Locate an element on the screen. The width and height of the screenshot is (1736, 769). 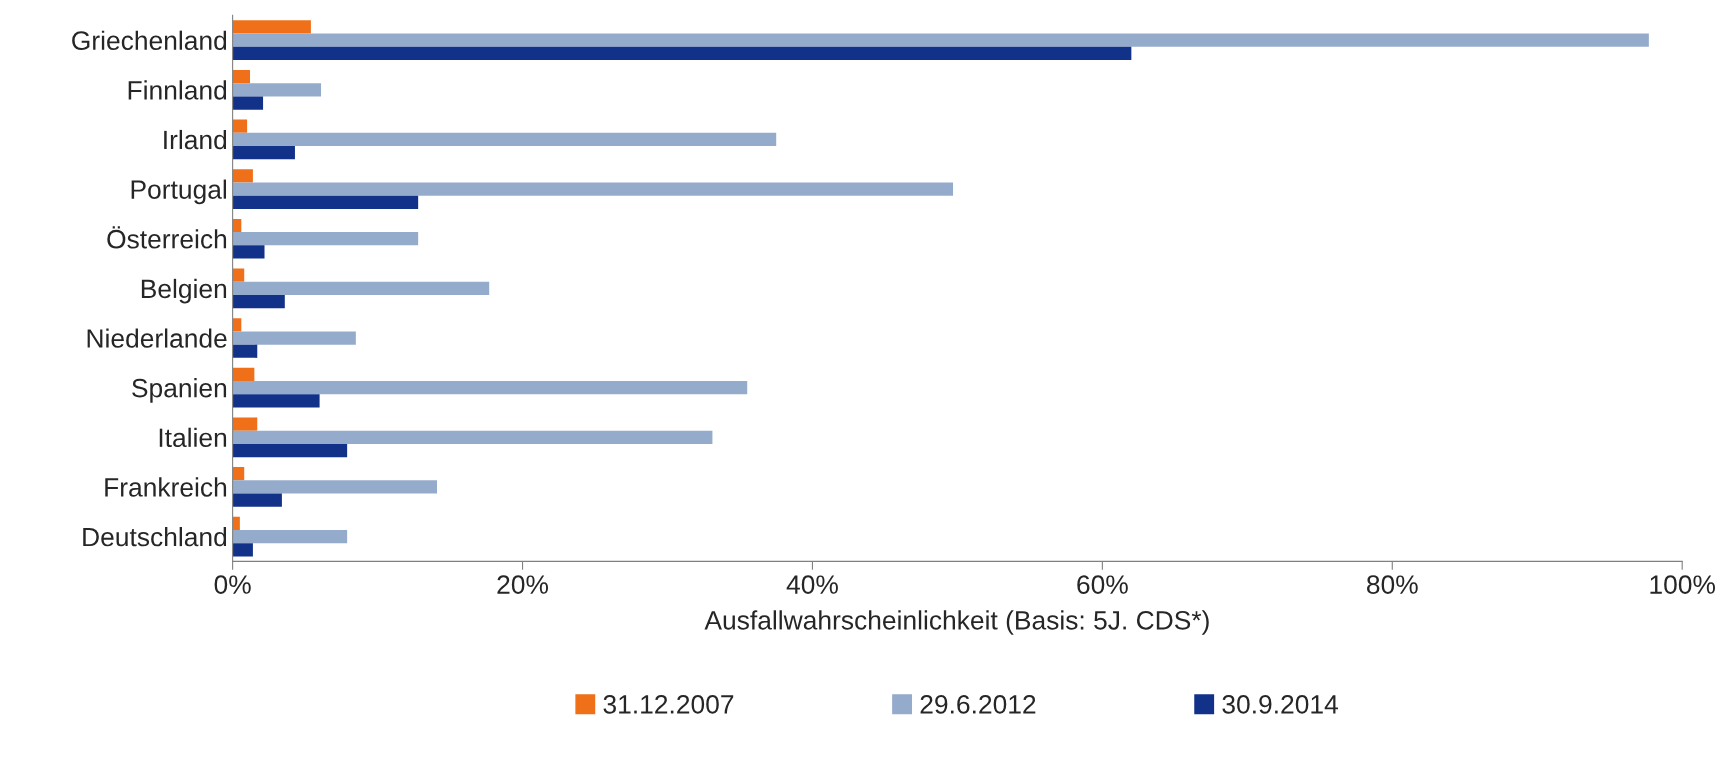
x-tick-label: 60% is located at coordinates (1102, 584).